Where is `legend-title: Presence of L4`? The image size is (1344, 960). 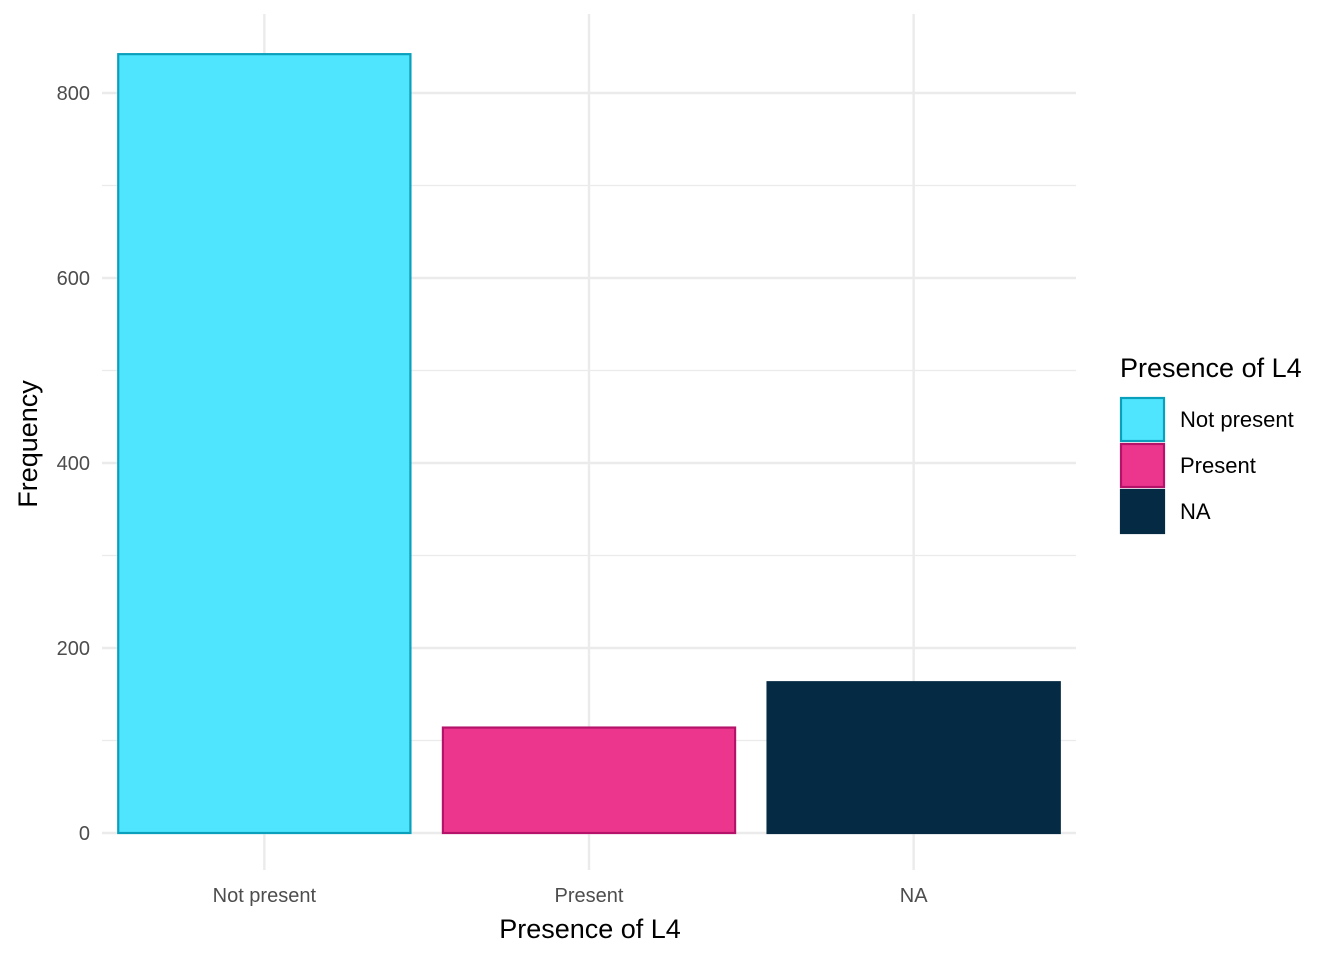
legend-title: Presence of L4 is located at coordinates (1211, 368).